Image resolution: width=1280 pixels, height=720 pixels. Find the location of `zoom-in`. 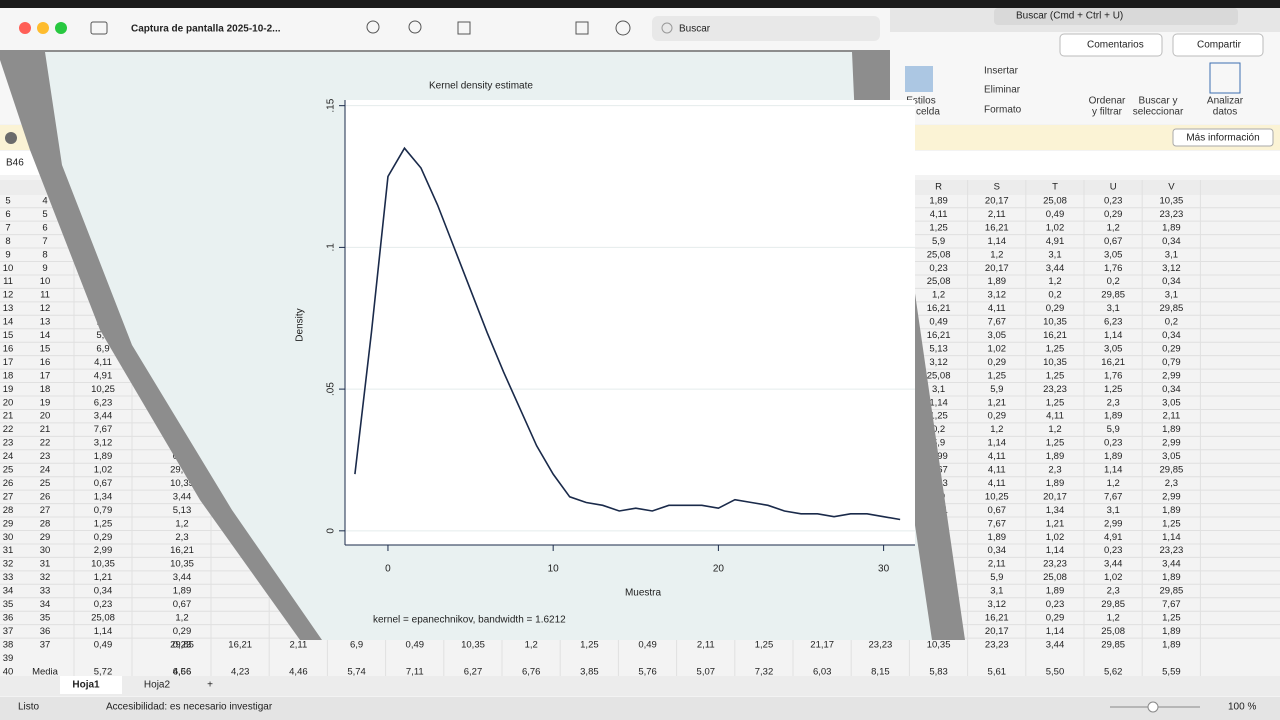

zoom-in is located at coordinates (415, 27).